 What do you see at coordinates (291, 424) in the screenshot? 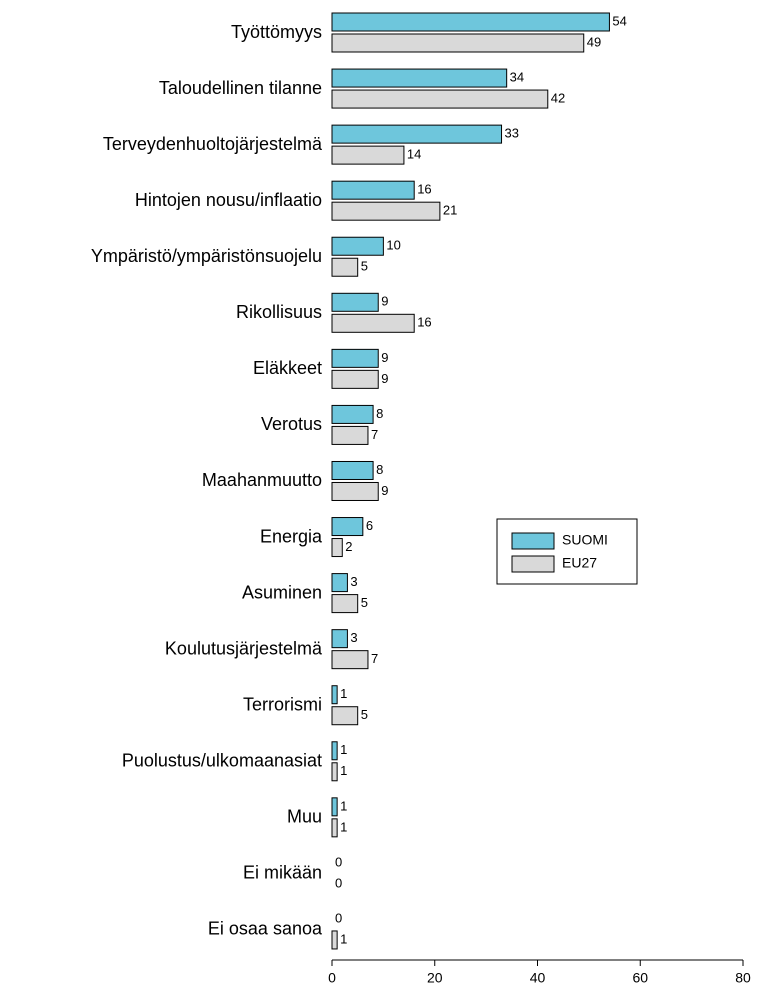
I see `y-tick-label: Verotus` at bounding box center [291, 424].